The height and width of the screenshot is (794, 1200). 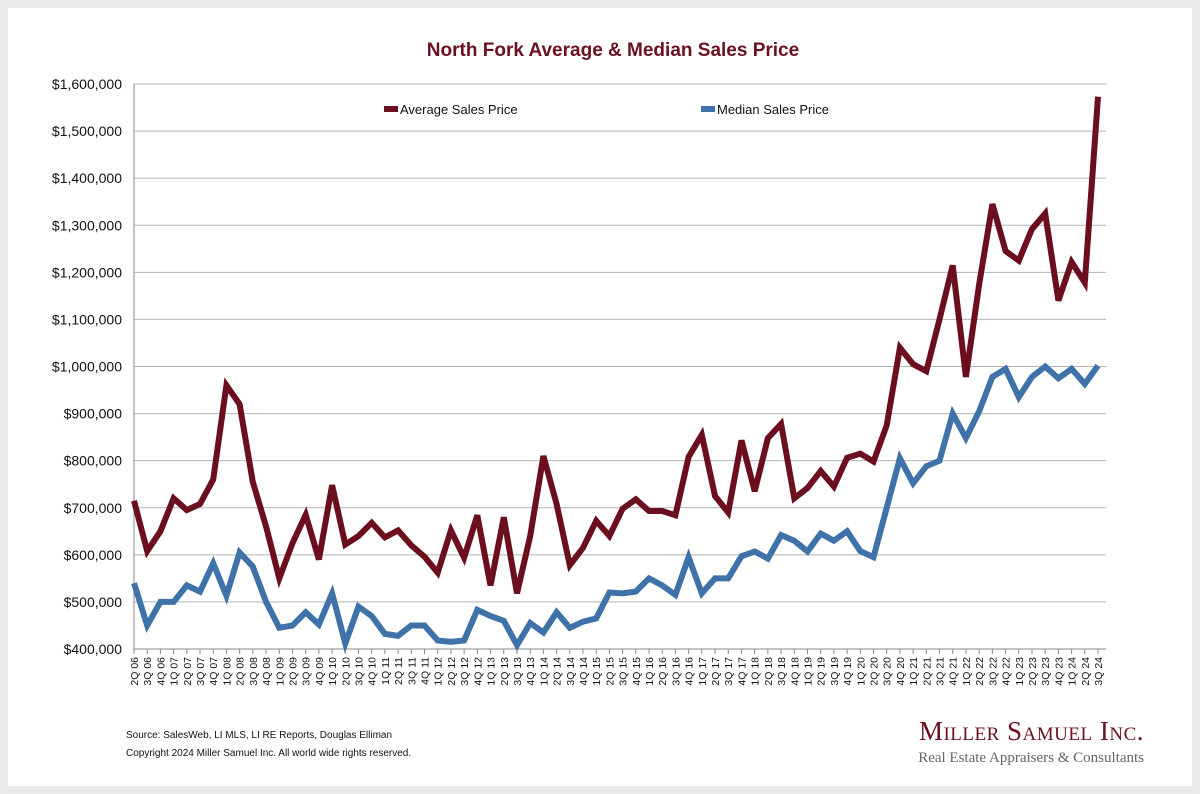 I want to click on x-tick-label: 4Q 15, so click(x=637, y=671).